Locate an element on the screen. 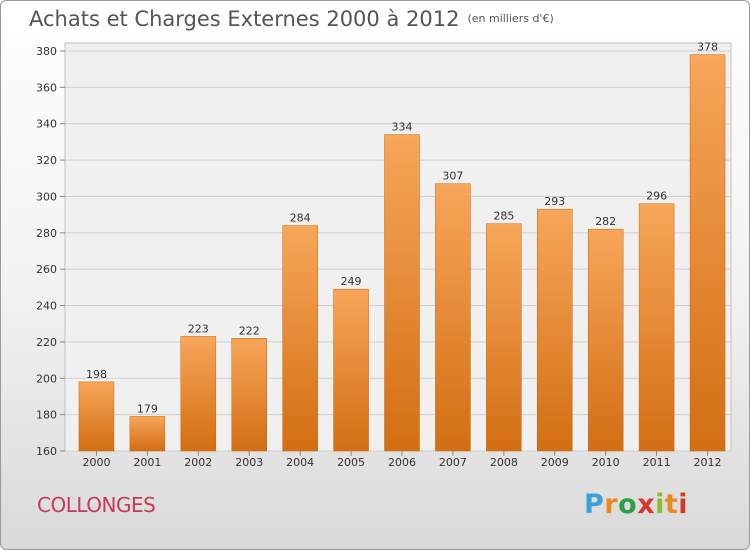 This screenshot has width=750, height=550. x-tick-label: 2007 is located at coordinates (453, 462).